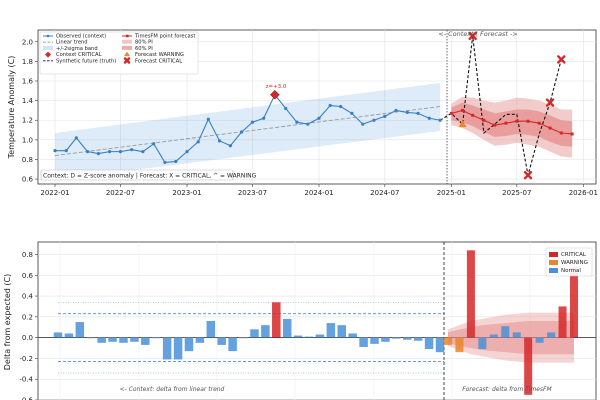 Image resolution: width=600 pixels, height=400 pixels. What do you see at coordinates (516, 193) in the screenshot?
I see `top-x-tick-label: 2025-07` at bounding box center [516, 193].